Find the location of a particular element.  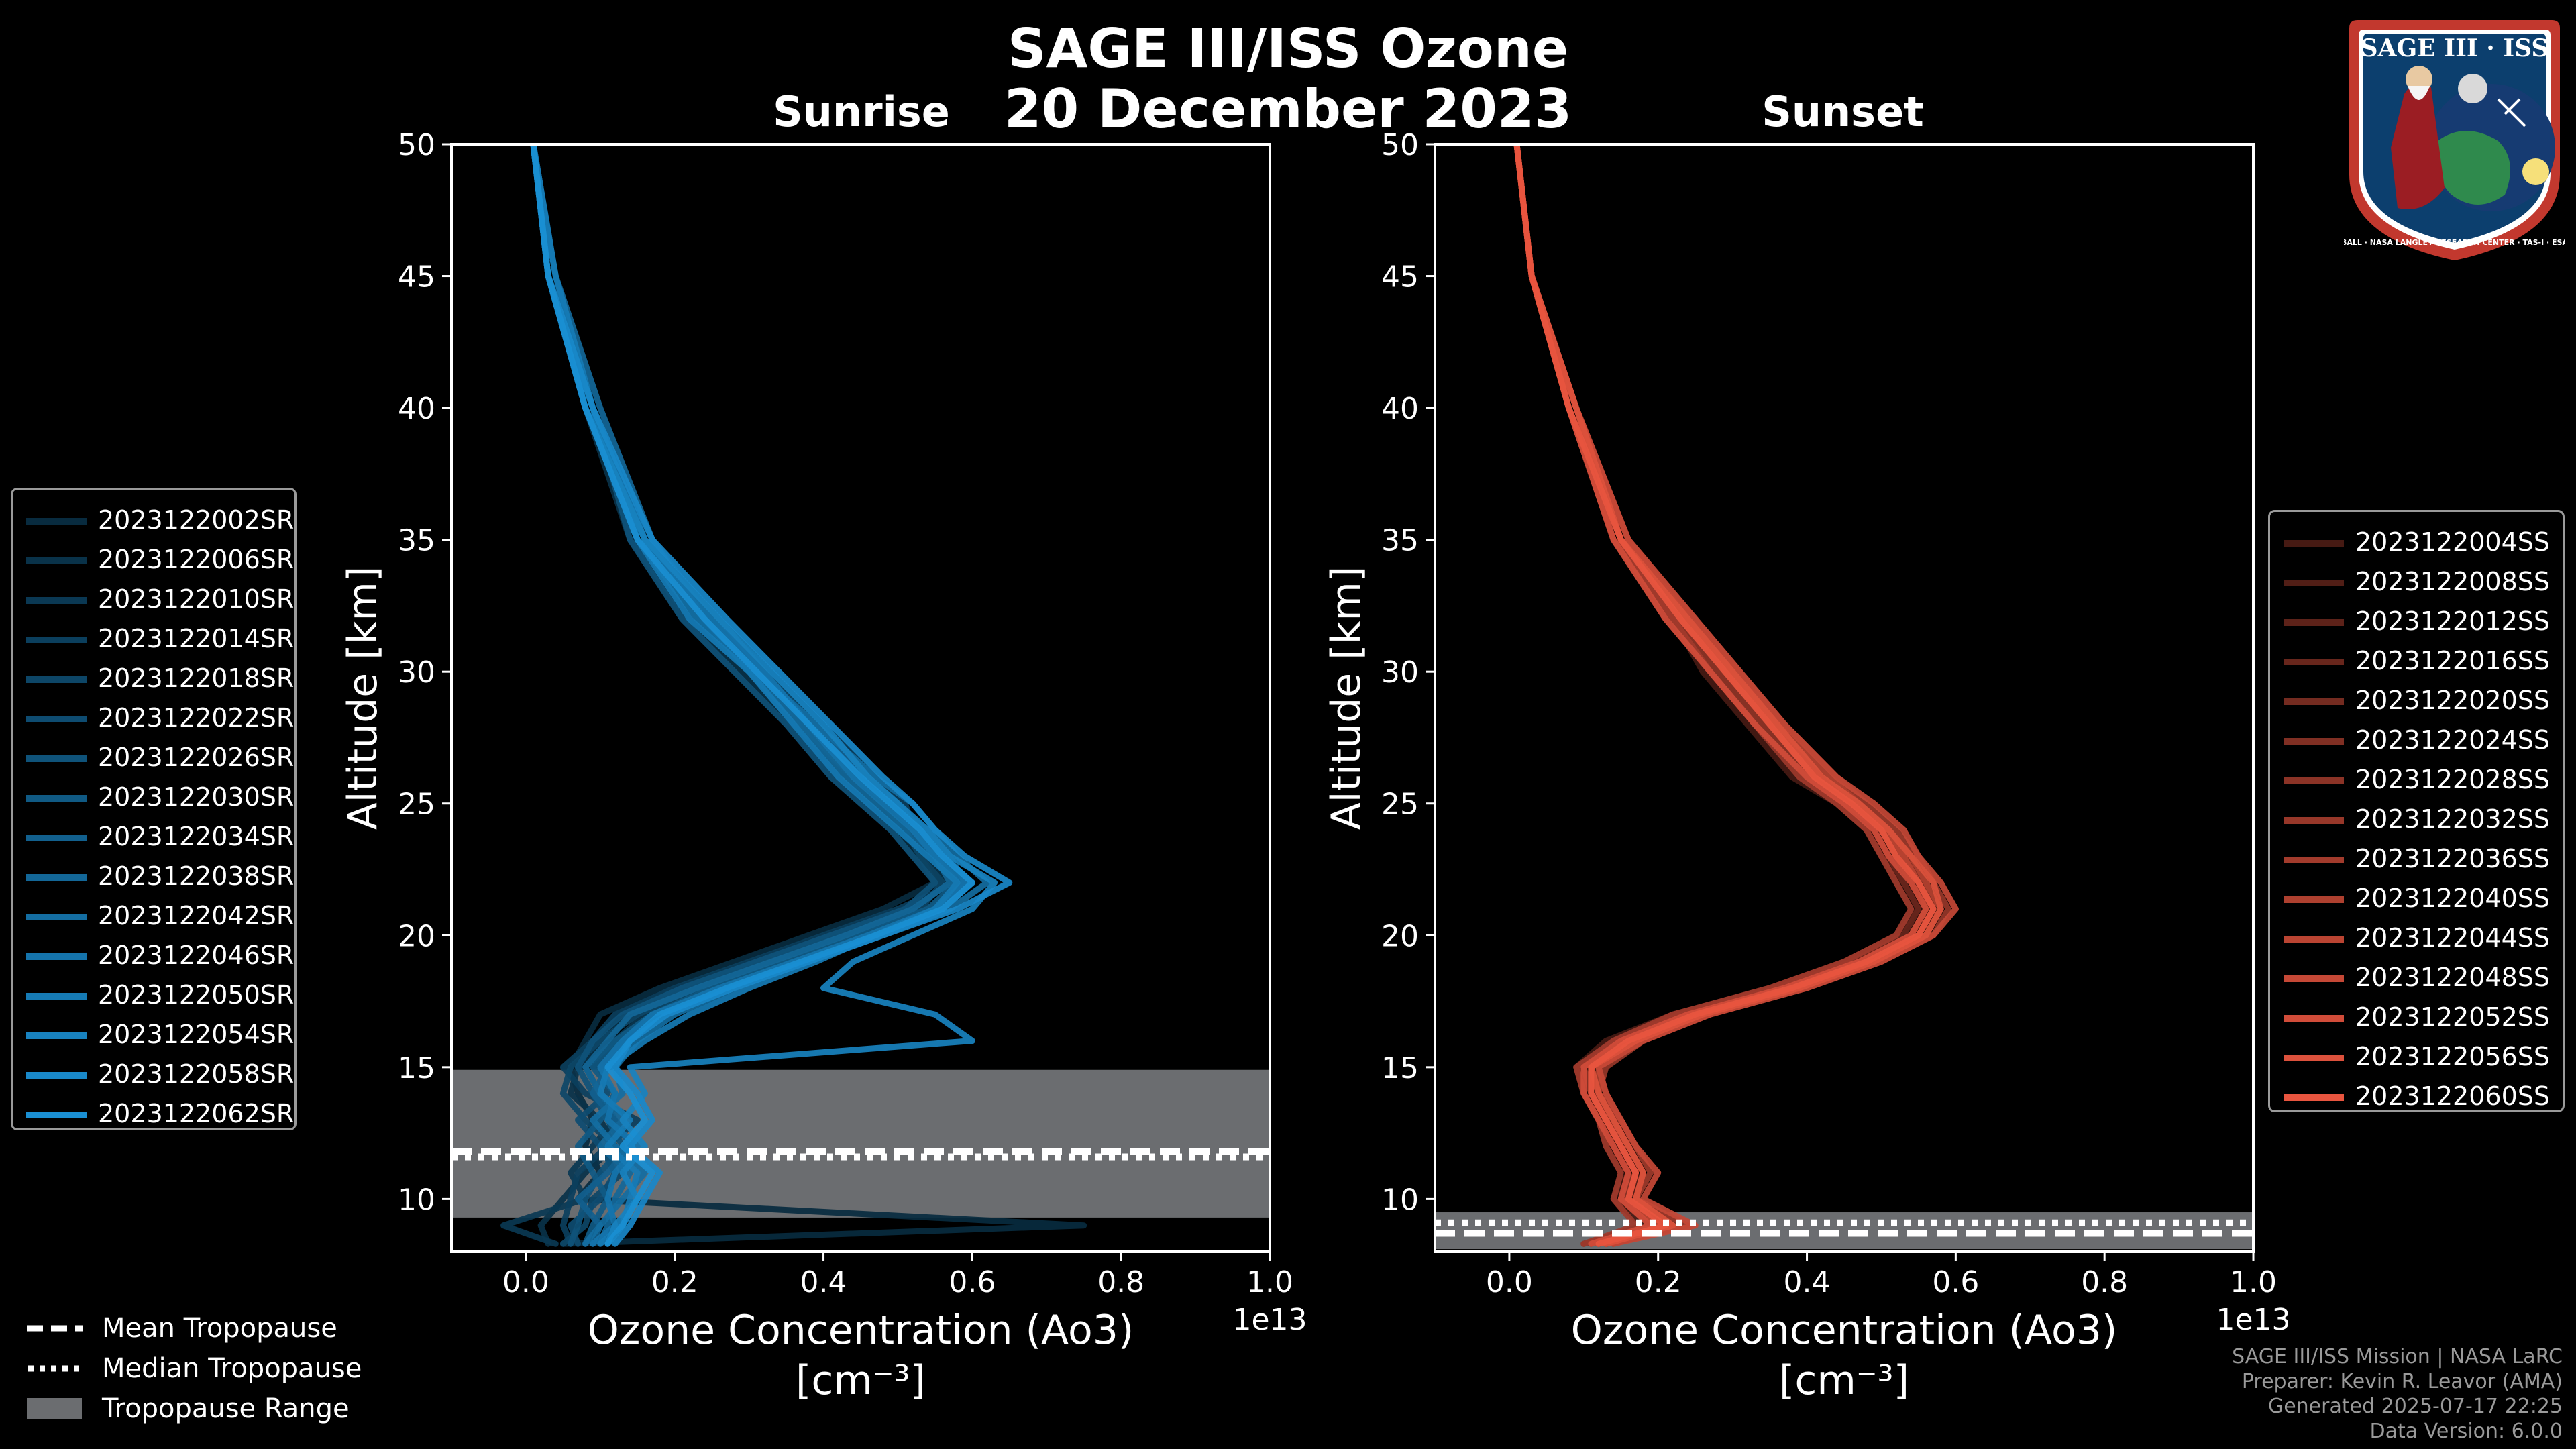

sunset-ytick-label: 40 is located at coordinates (1400, 409).